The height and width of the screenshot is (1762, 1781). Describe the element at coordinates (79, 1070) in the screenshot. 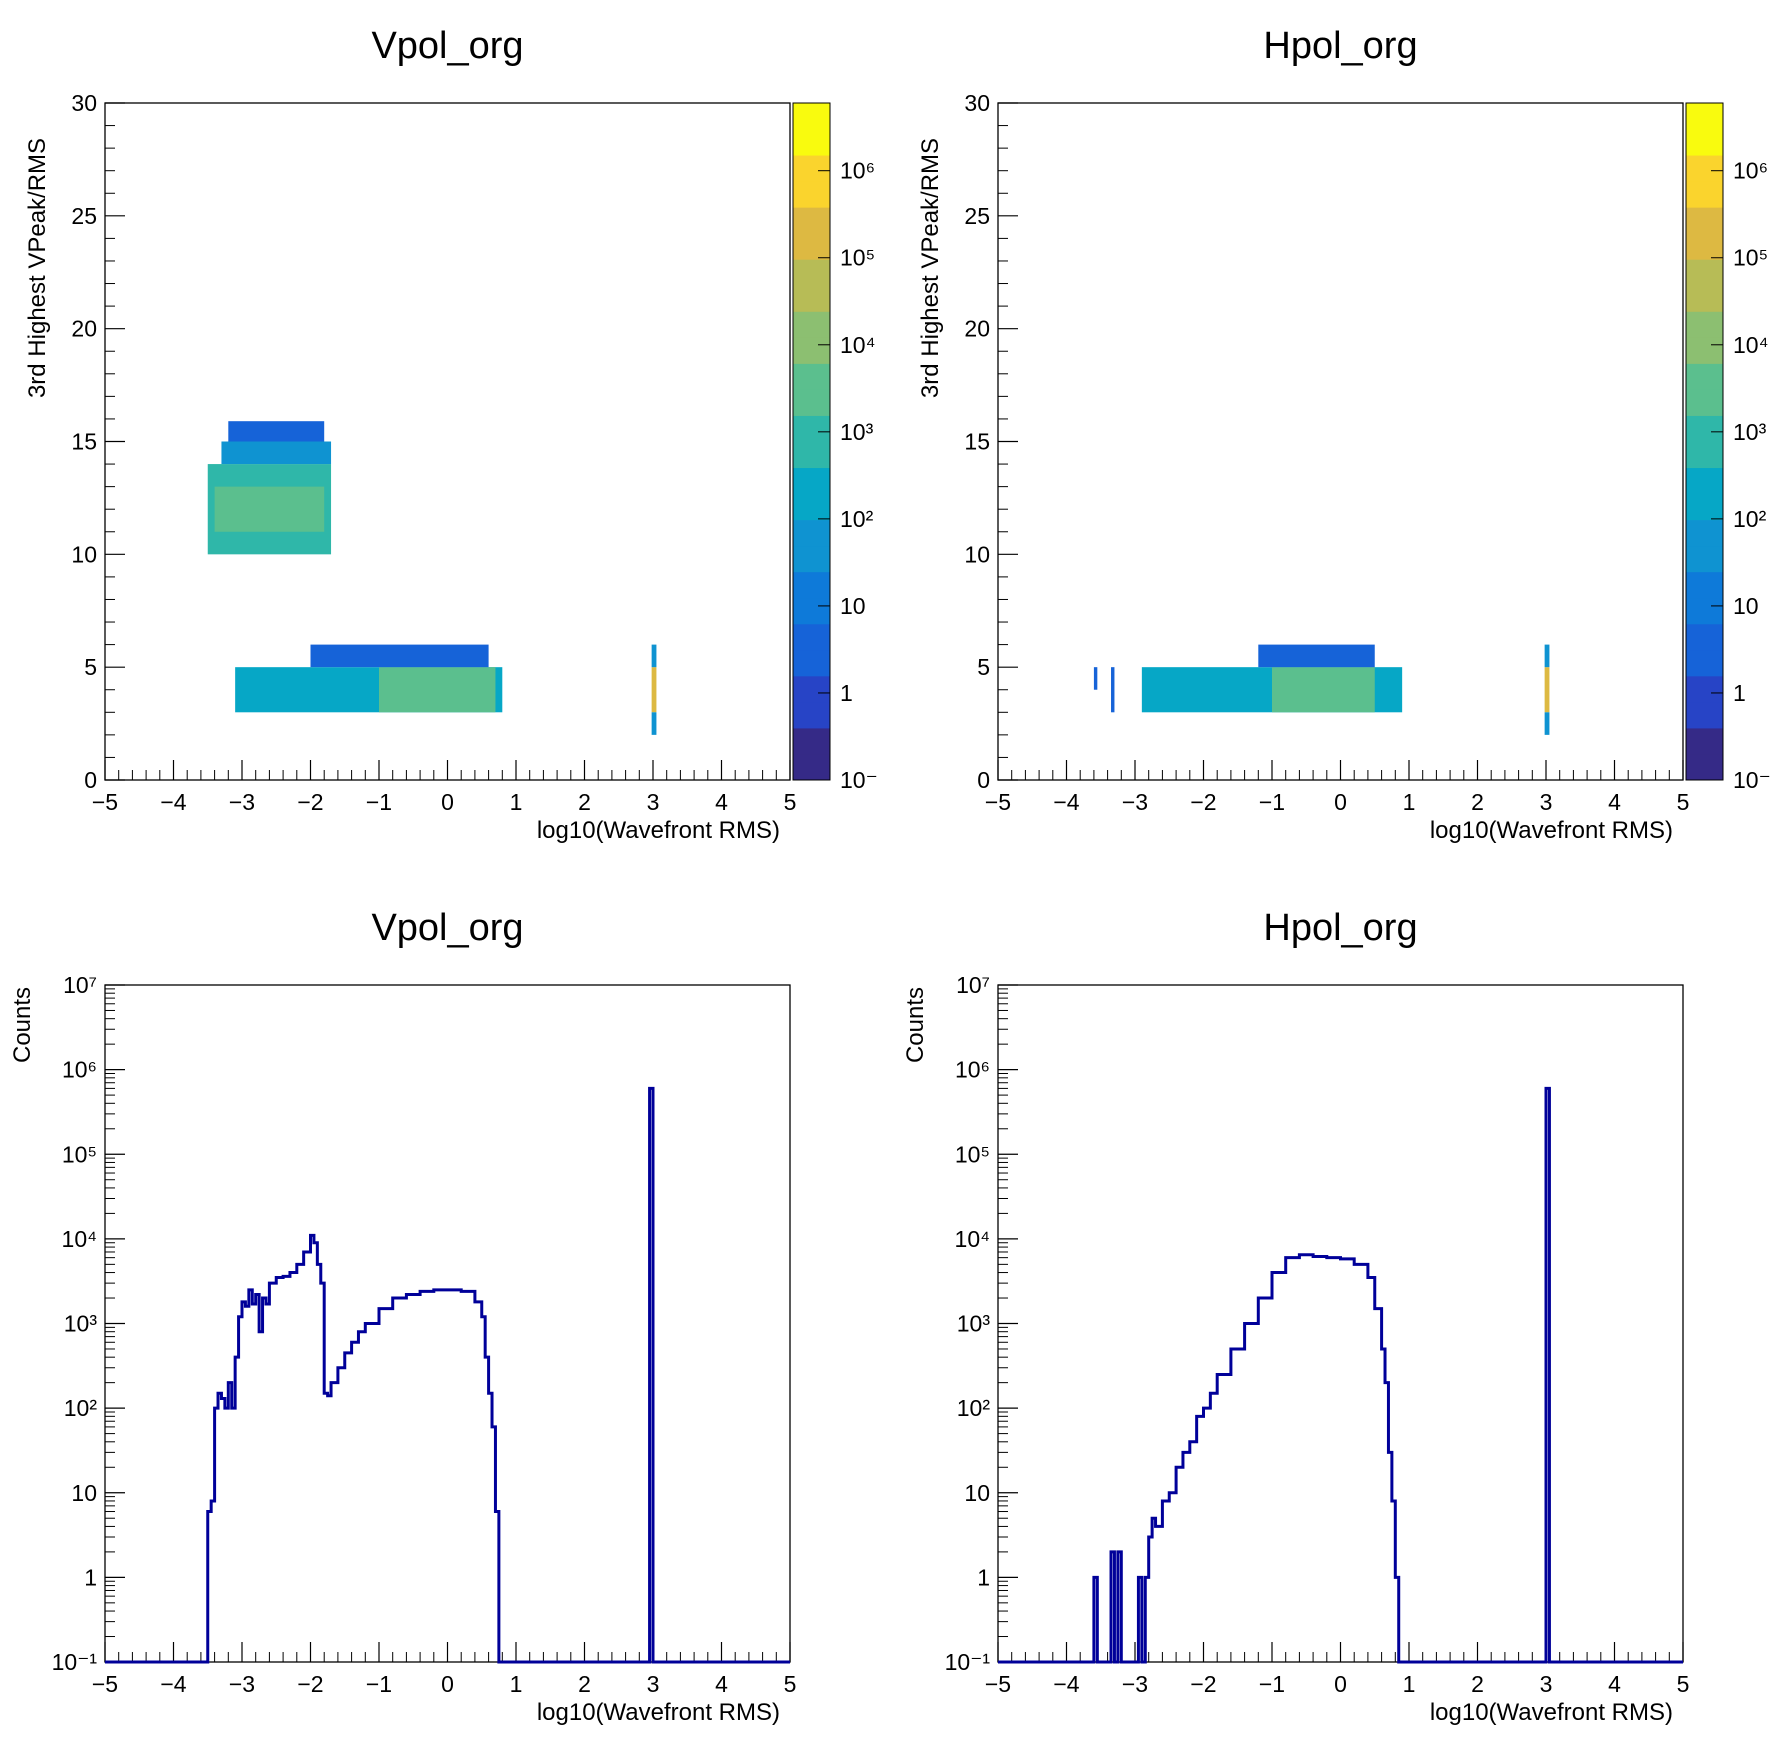

I see `y-tick-label: 10⁶` at that location.